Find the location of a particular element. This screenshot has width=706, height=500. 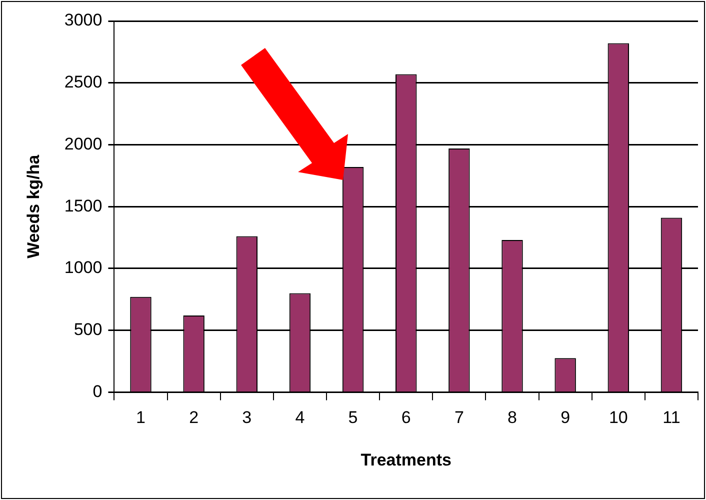

y-tick-label: 1000 is located at coordinates (83, 268).